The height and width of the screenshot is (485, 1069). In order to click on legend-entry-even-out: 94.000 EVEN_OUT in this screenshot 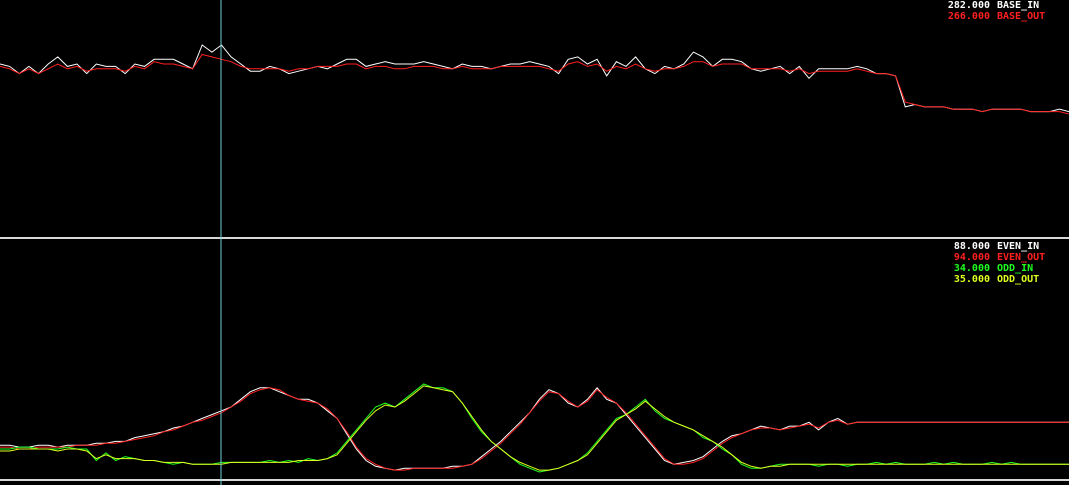, I will do `click(999, 257)`.